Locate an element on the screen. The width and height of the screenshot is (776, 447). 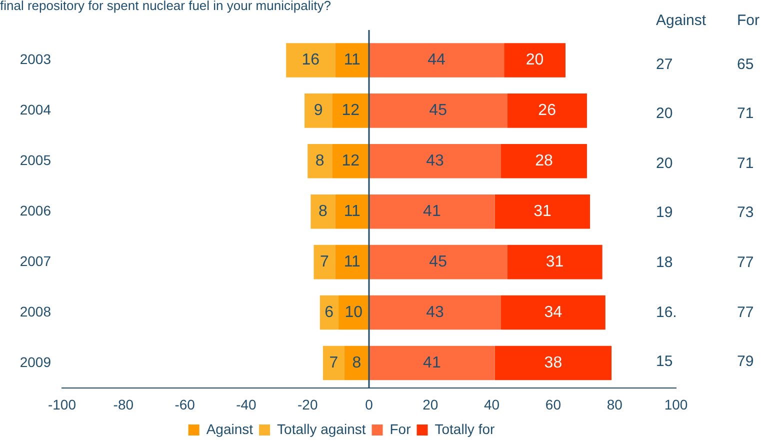
y-tick-label: 2008 is located at coordinates (36, 311).